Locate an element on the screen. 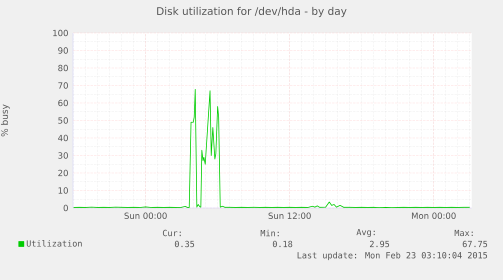  y-tick-label: 0 is located at coordinates (66, 208).